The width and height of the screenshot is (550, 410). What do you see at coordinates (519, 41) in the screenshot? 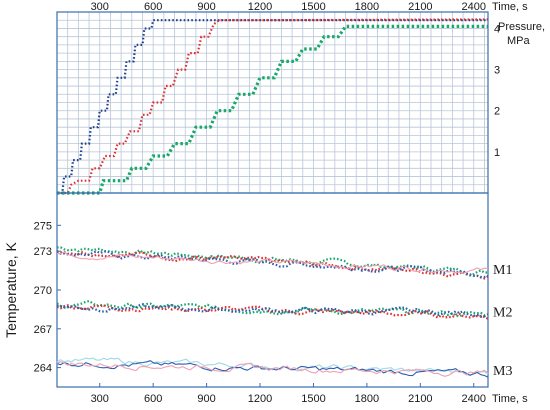
I see `pressure-y-axis-title-line2: MPa` at bounding box center [519, 41].